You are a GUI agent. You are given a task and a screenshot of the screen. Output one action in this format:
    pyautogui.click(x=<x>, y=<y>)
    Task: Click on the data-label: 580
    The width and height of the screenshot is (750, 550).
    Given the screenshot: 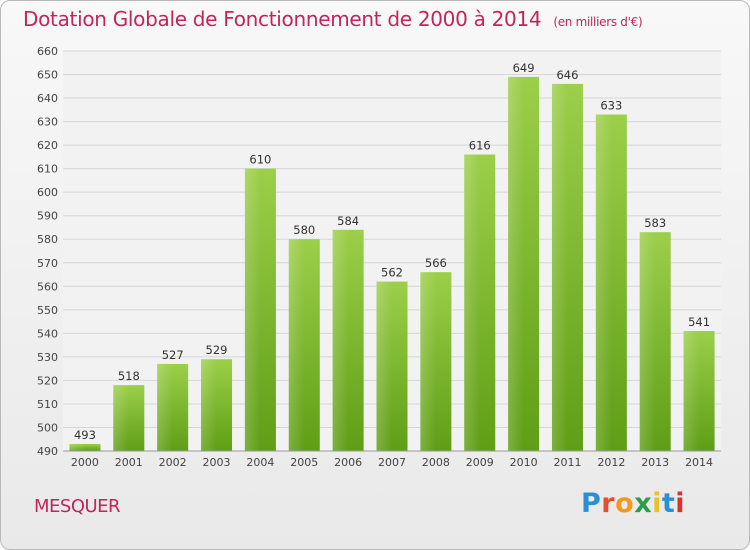 What is the action you would take?
    pyautogui.click(x=304, y=230)
    